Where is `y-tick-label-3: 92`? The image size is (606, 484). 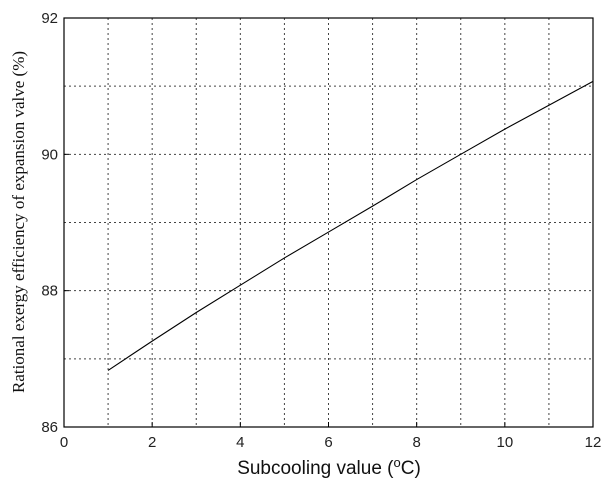
y-tick-label-3: 92 is located at coordinates (49, 18).